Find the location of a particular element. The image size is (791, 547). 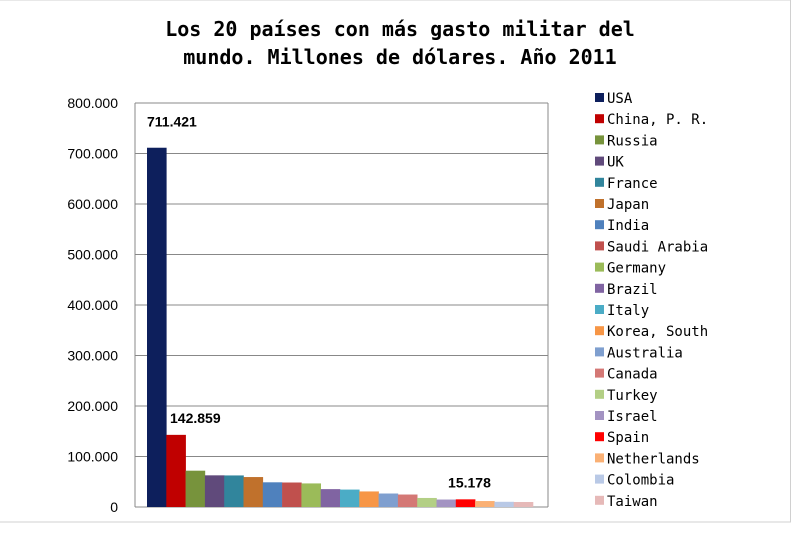

bar-taiwan is located at coordinates (523, 504).